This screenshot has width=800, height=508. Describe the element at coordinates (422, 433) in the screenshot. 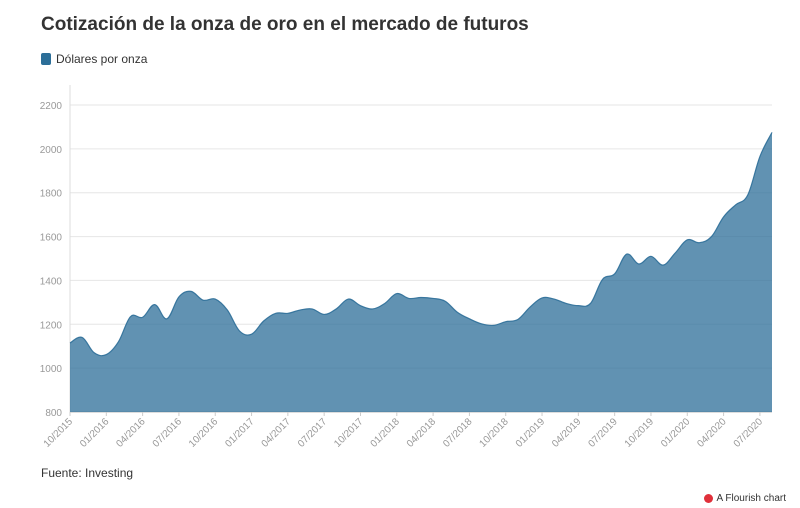

I see `x-tick-label: 04/2018` at that location.